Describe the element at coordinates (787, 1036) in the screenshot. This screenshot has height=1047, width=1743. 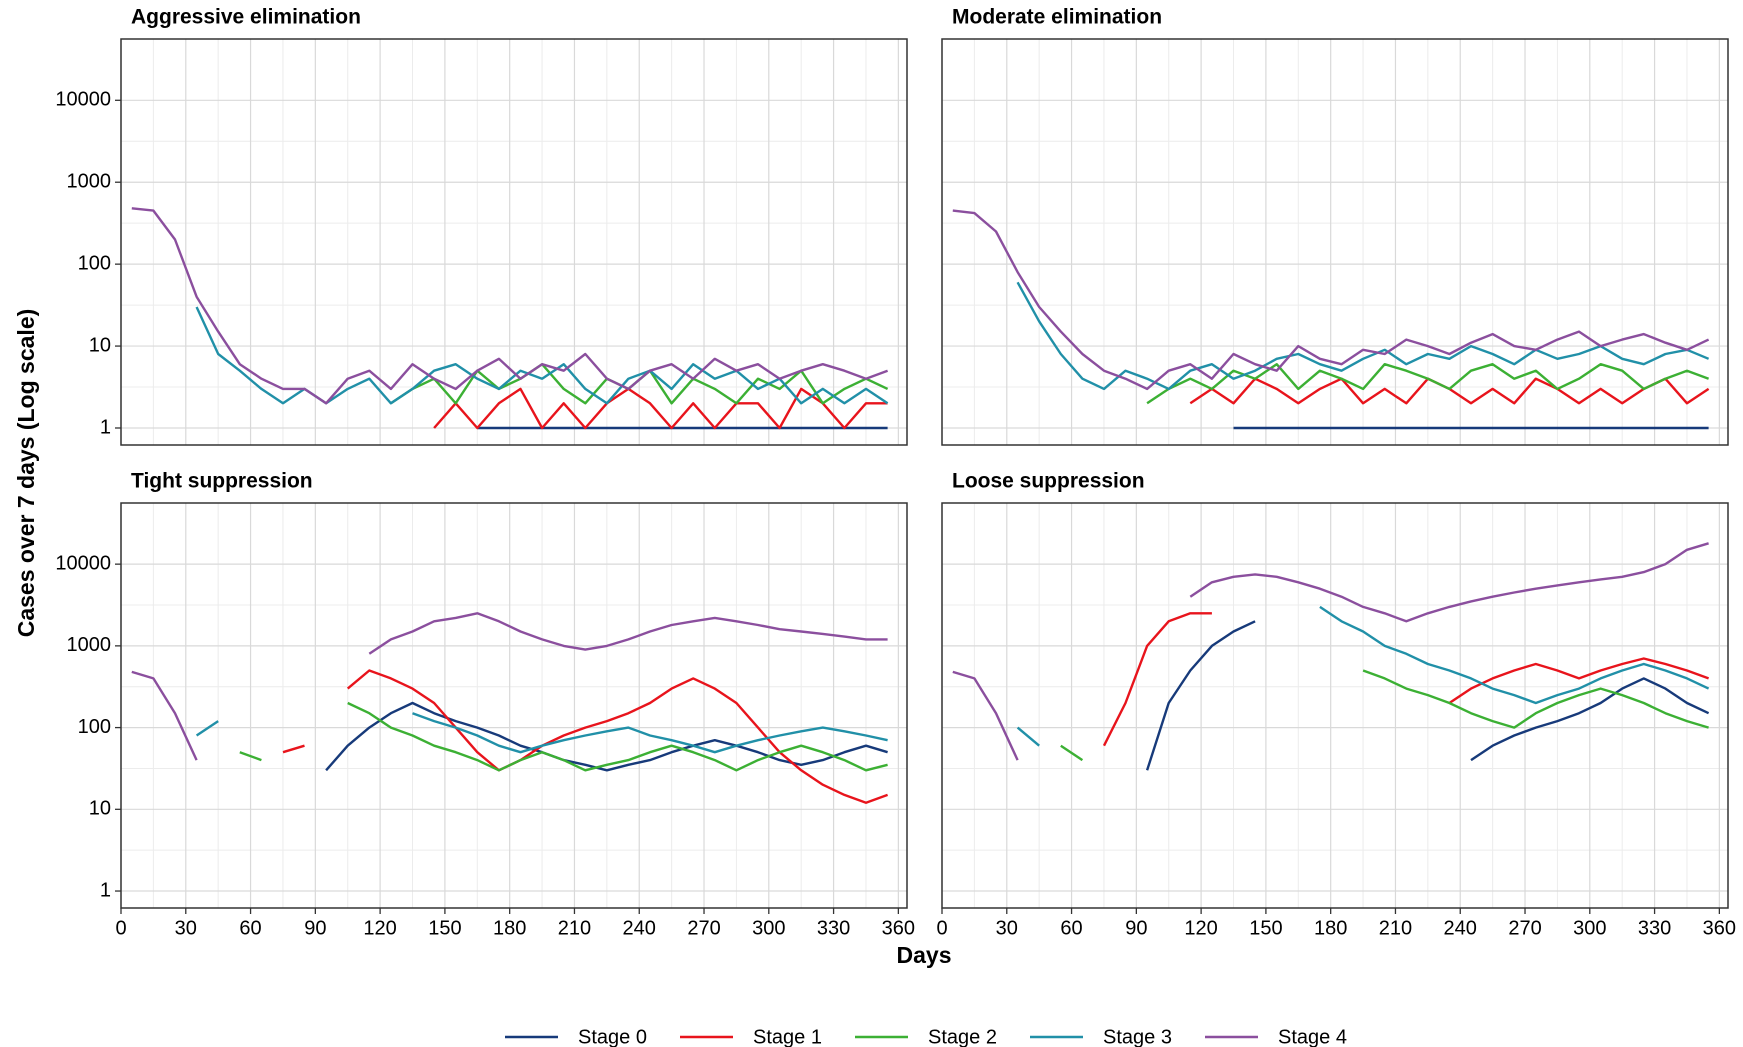
I see `legend-label: Stage 1` at that location.